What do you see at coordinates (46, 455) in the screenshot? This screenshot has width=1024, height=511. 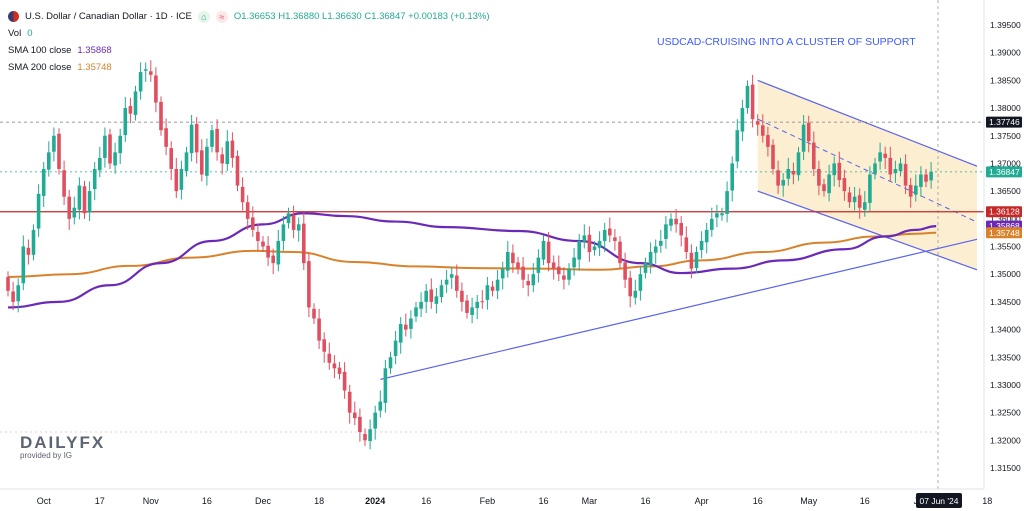 I see `logo-tagline: provided by IG` at bounding box center [46, 455].